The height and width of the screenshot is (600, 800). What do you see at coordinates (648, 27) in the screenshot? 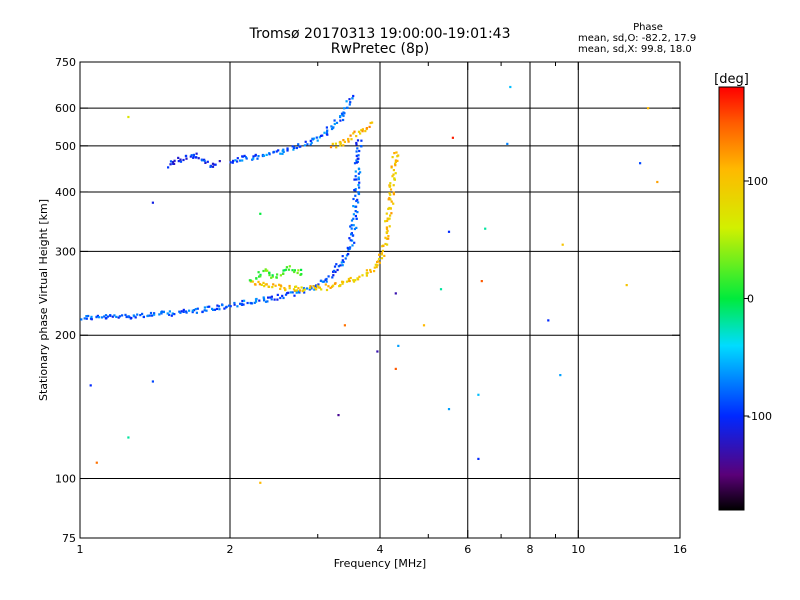
I see `phase-stats-title: Phase` at bounding box center [648, 27].